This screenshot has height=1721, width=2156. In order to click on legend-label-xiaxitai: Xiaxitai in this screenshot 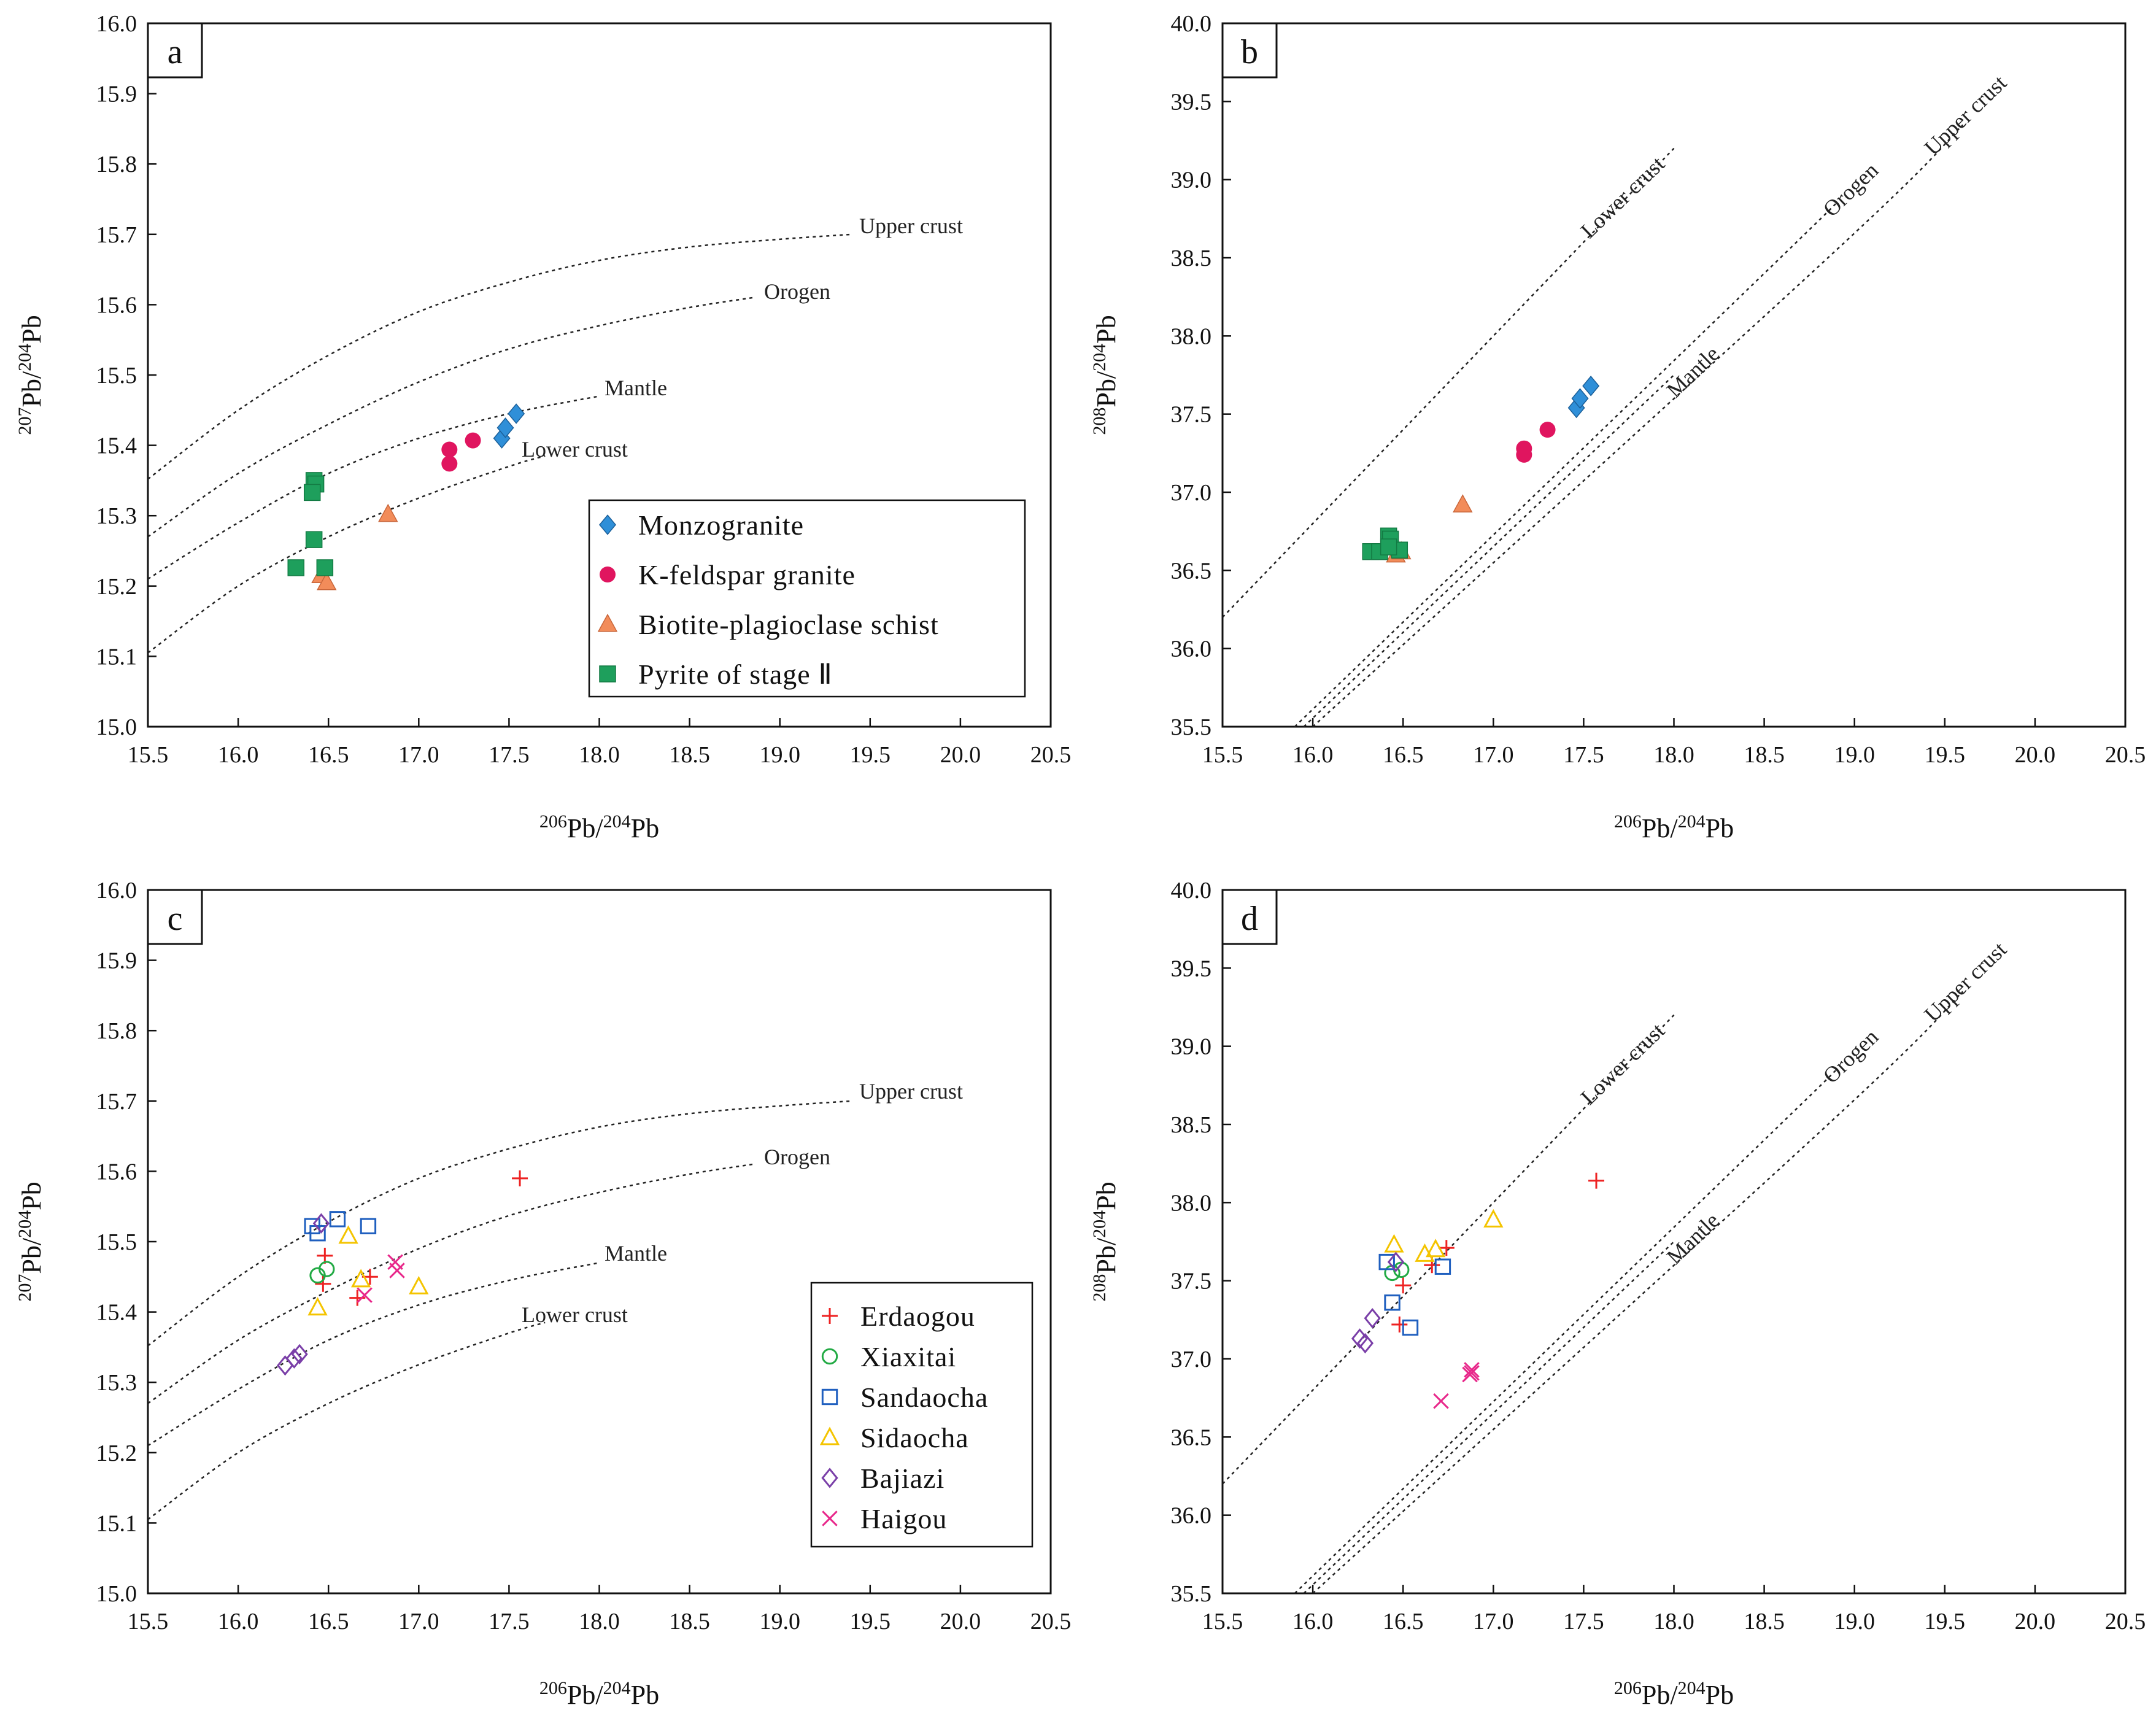, I will do `click(908, 1356)`.